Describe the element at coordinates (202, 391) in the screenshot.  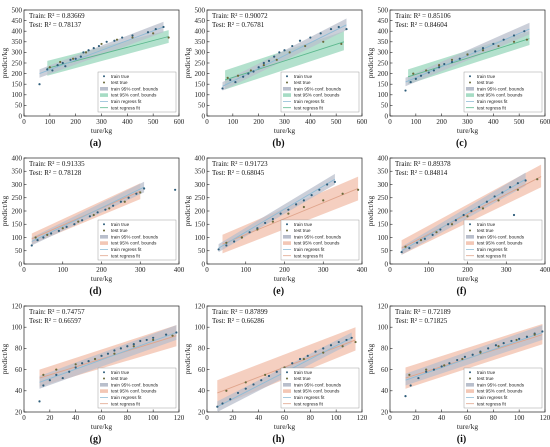
I see `y-tick-label: 40` at that location.